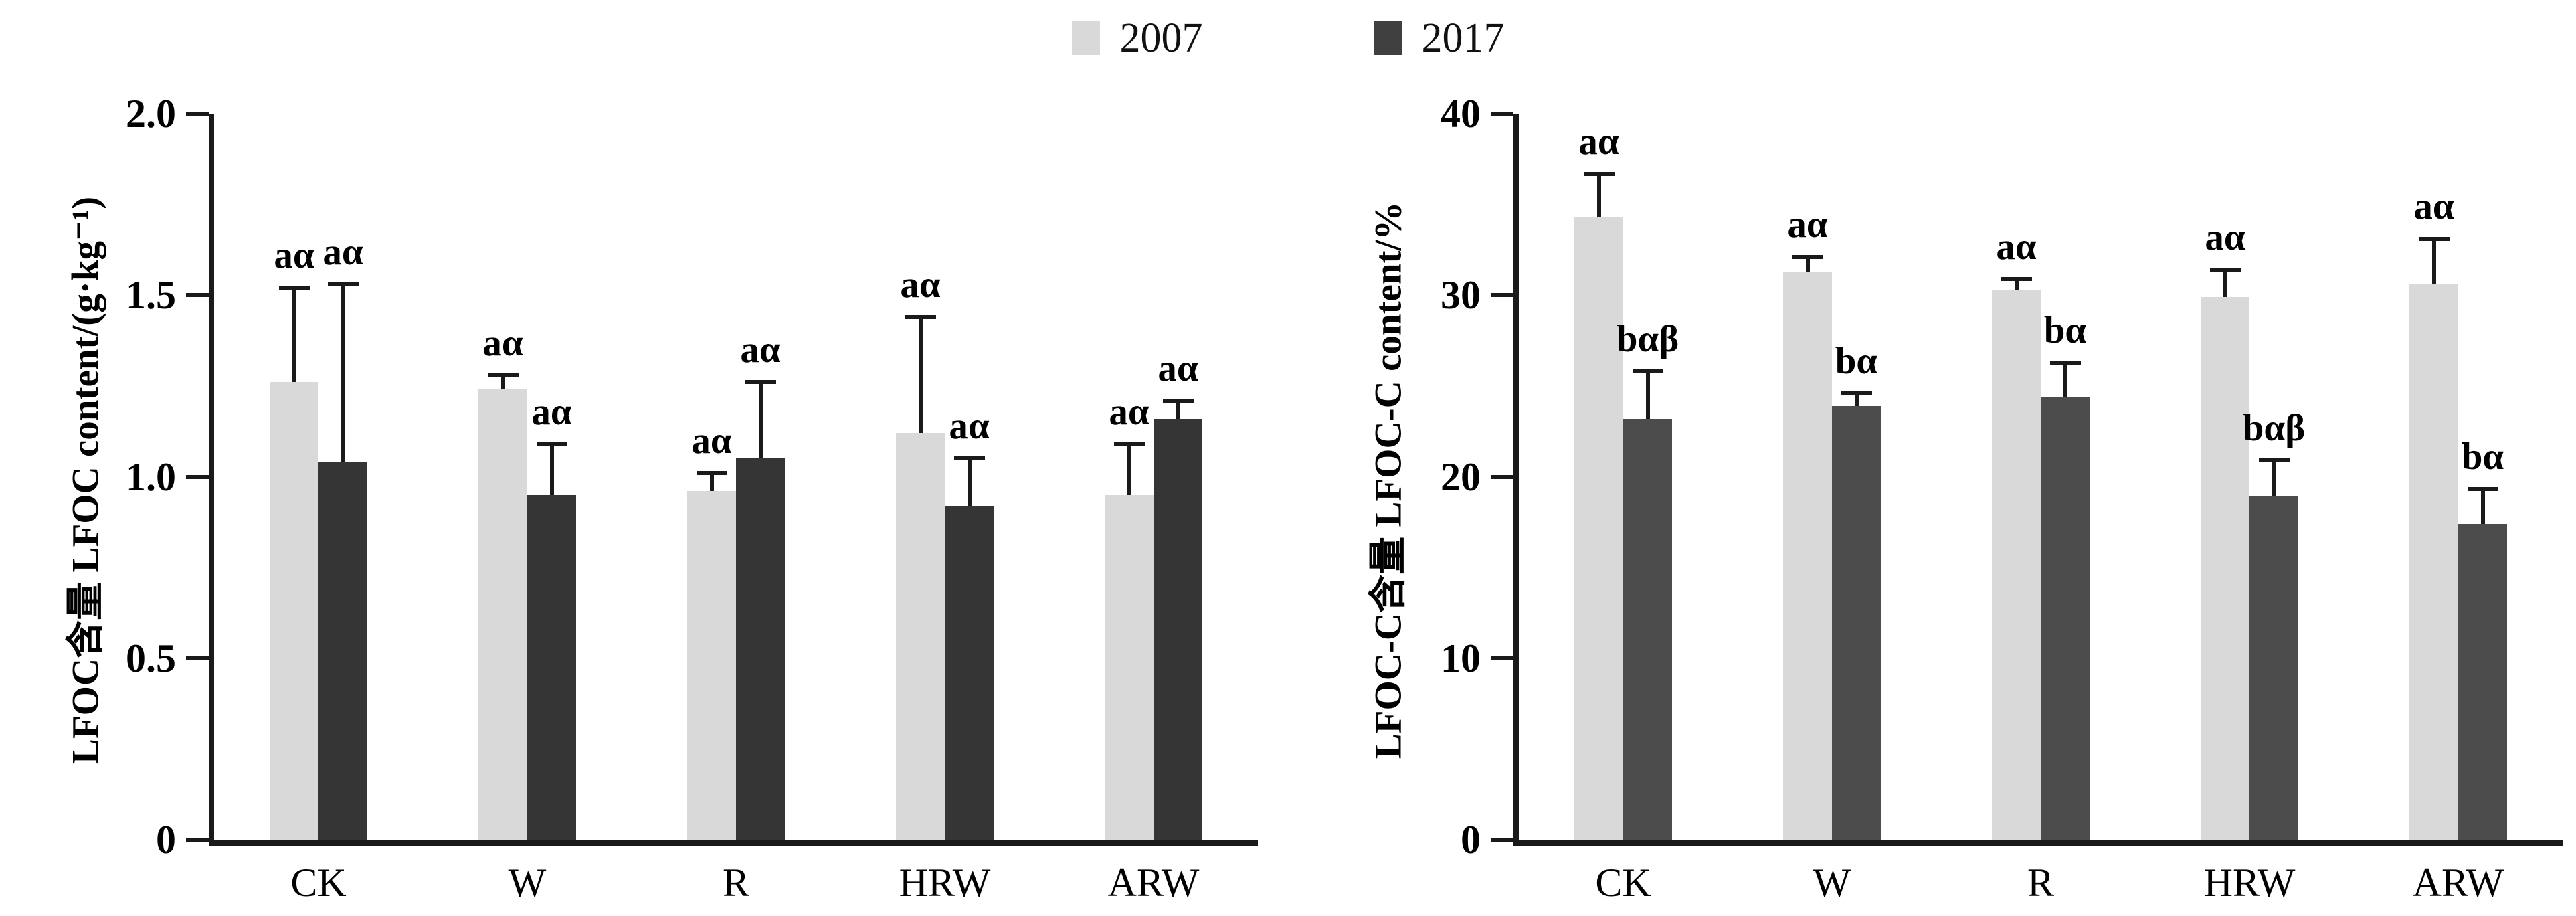  Describe the element at coordinates (1461, 658) in the screenshot. I see `y-tick-label-10: 10` at that location.